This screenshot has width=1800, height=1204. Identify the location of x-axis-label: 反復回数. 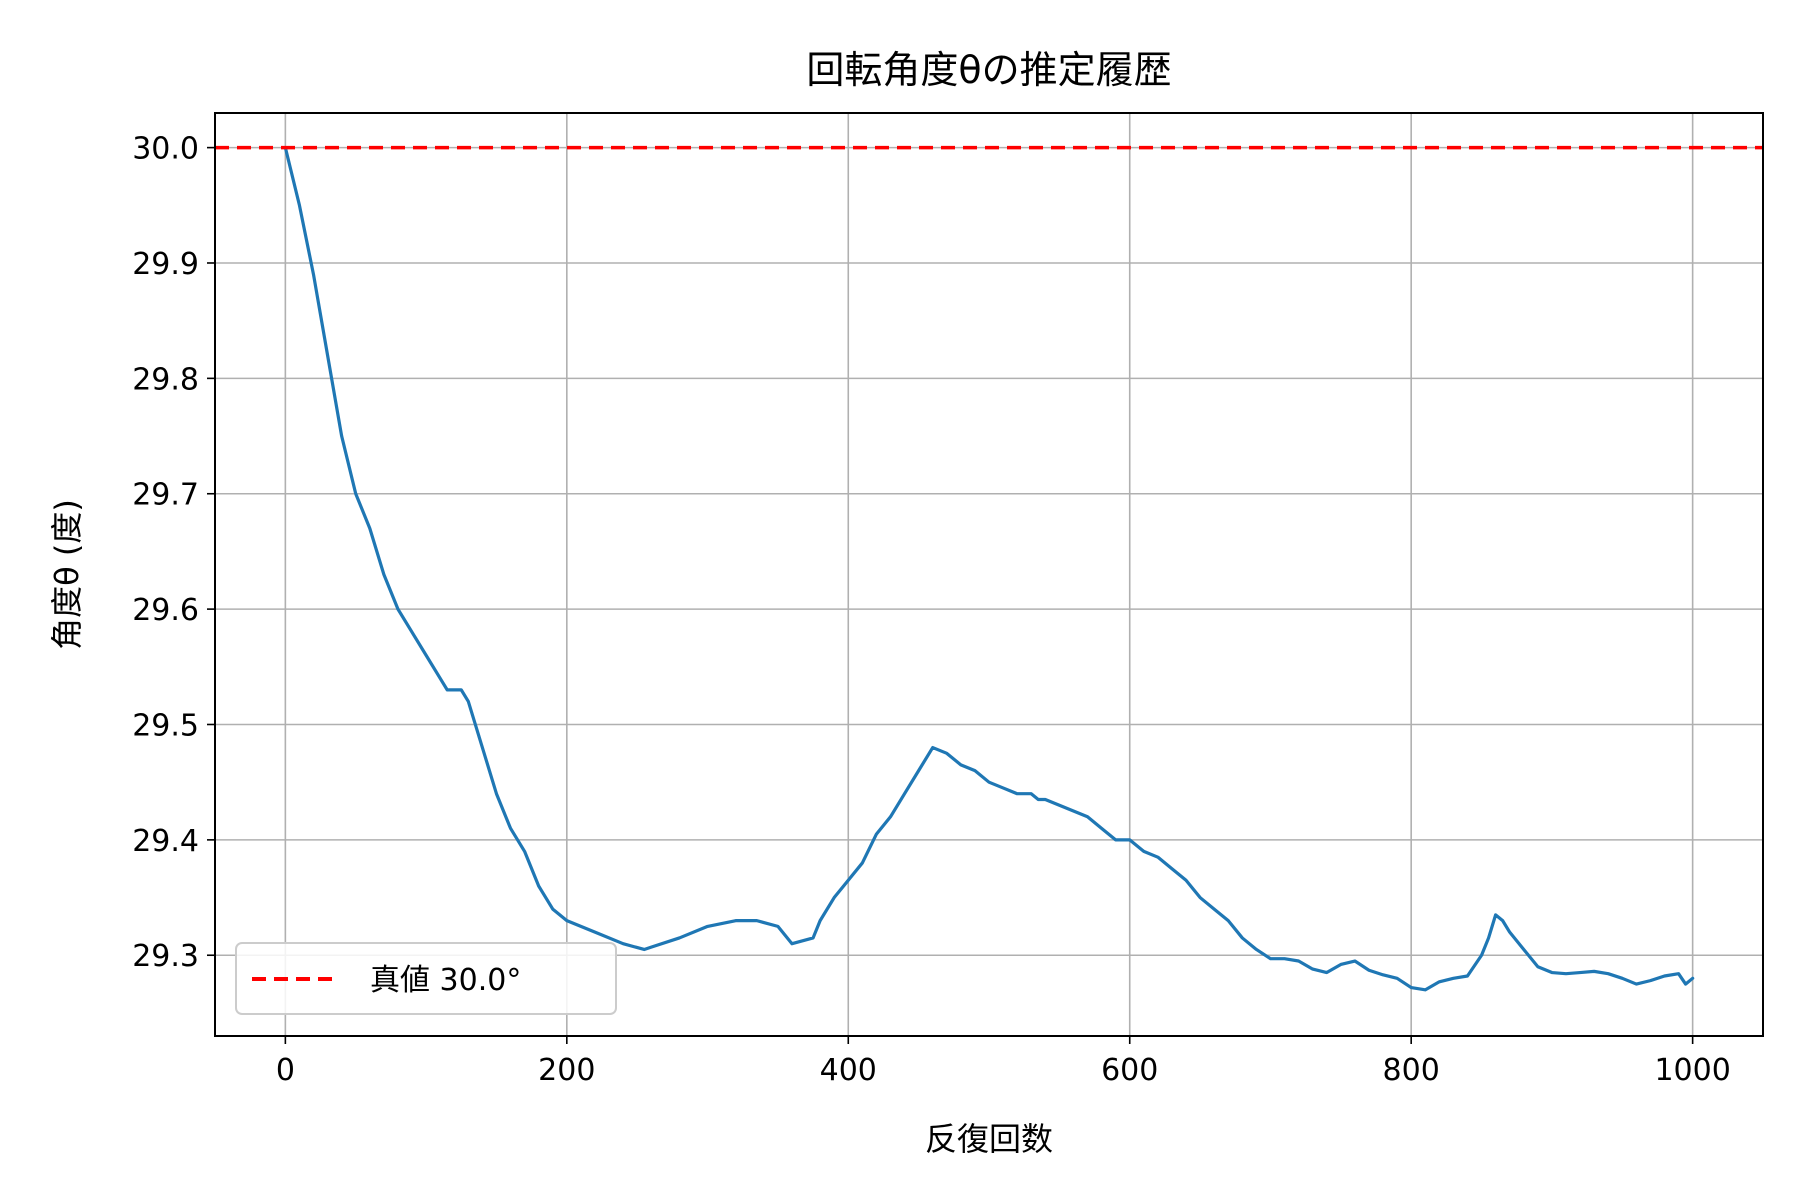
(989, 1139).